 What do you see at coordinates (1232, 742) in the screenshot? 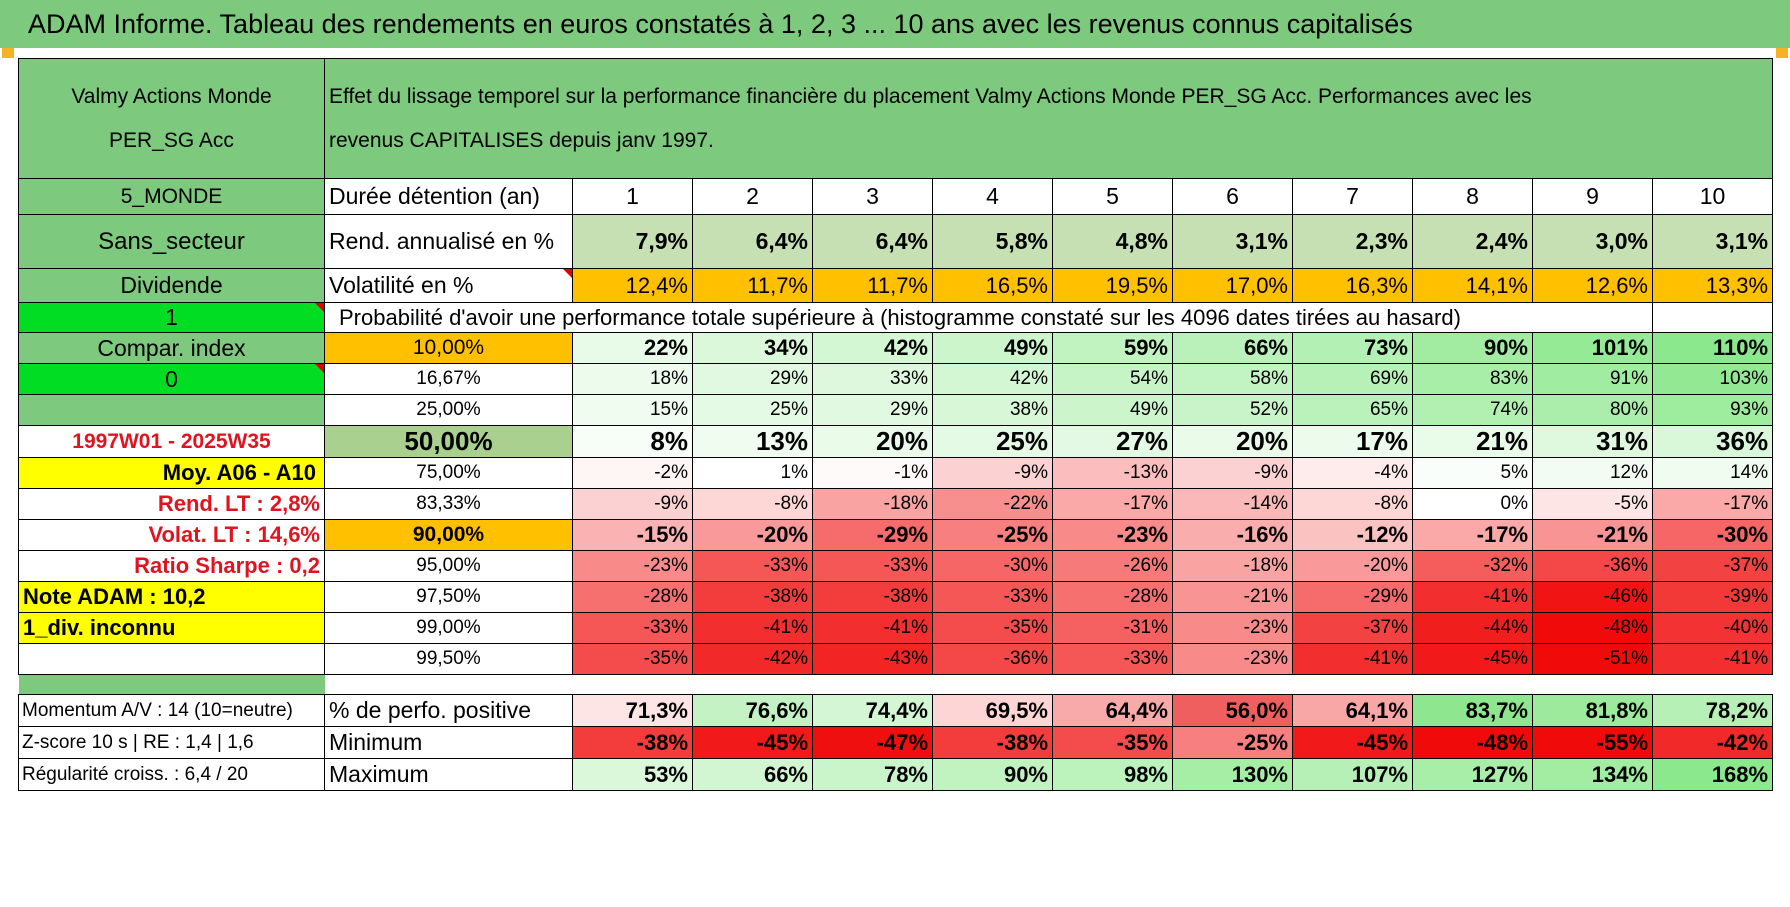
I see `minimum-6: -25%` at bounding box center [1232, 742].